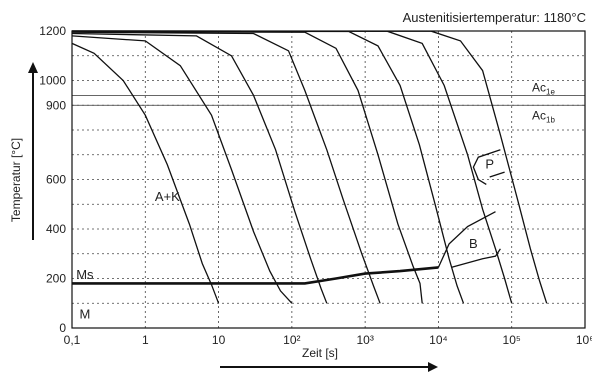  What do you see at coordinates (543, 102) in the screenshot?
I see `reference-labels: Ac1e Ac1b` at bounding box center [543, 102].